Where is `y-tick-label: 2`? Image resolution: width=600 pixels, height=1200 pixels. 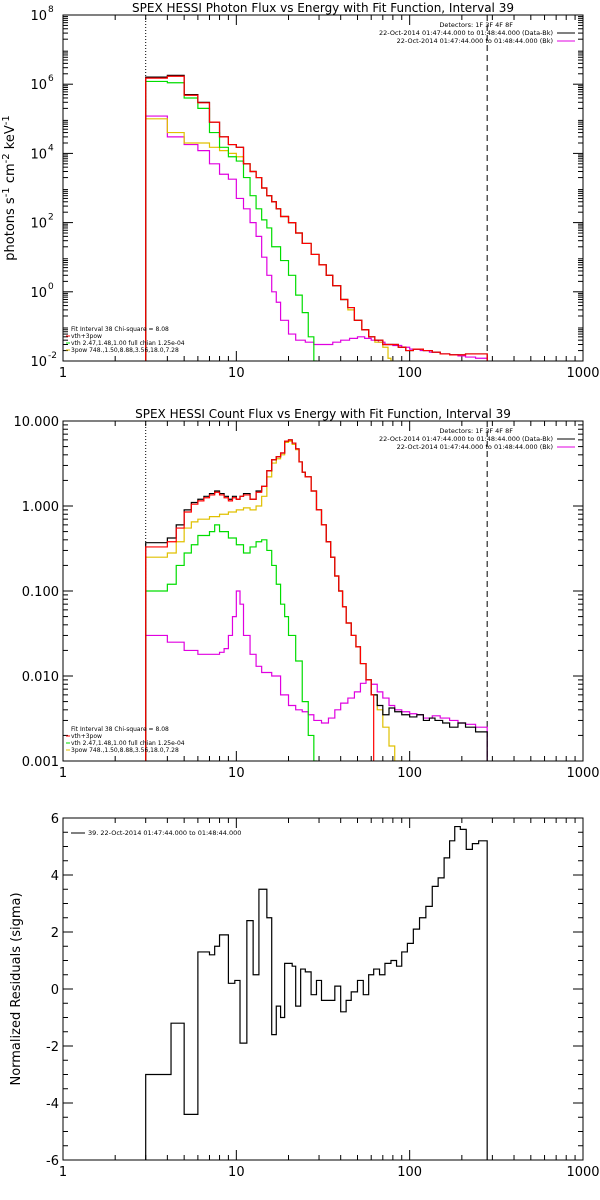 y-tick-label: 2 is located at coordinates (55, 933).